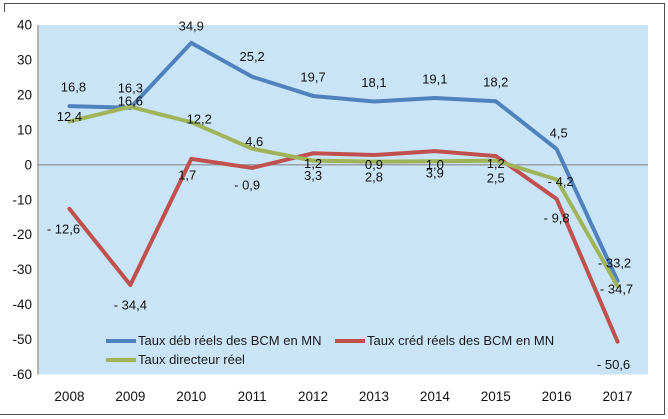  What do you see at coordinates (374, 164) in the screenshot?
I see `data-label-taux-directeur-2013: 0,9` at bounding box center [374, 164].